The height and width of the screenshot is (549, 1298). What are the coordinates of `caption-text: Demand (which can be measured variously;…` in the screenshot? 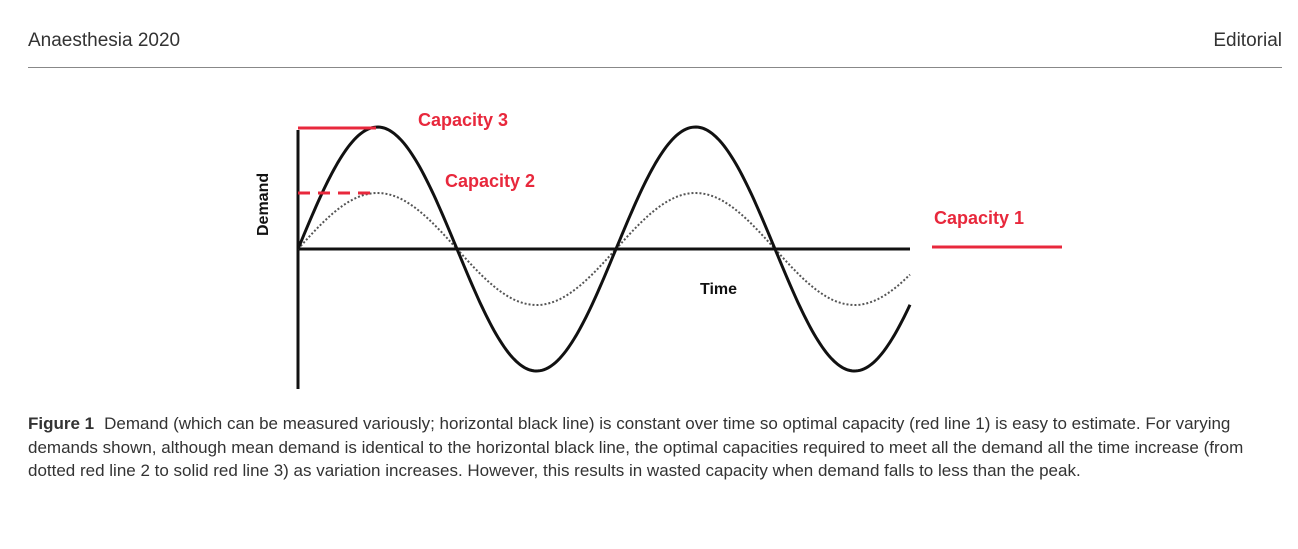 It's located at (636, 447).